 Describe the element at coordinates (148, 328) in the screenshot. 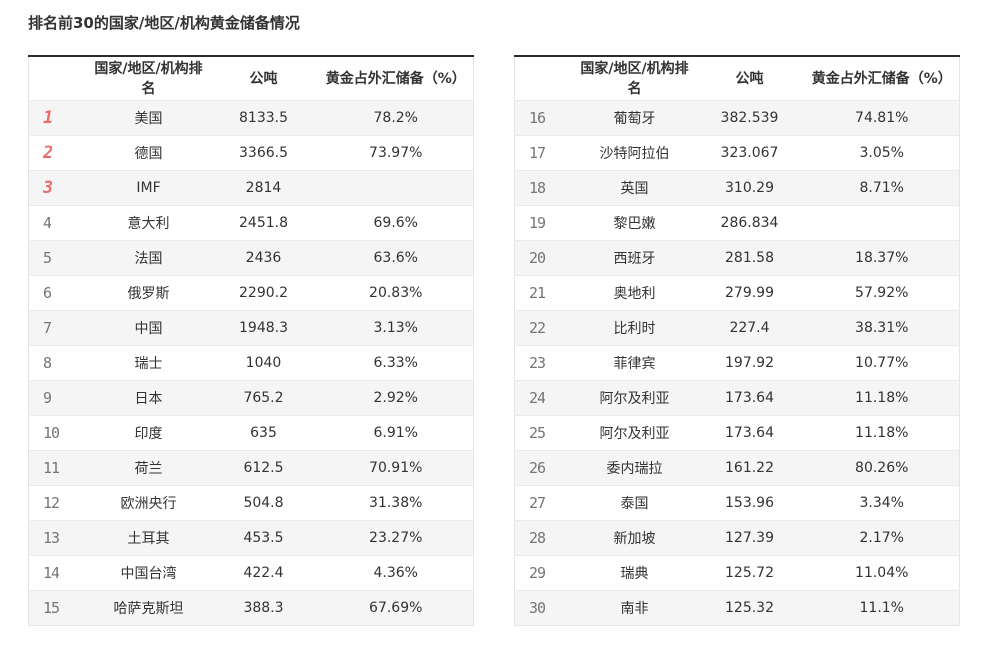

I see `name-cell: 中国` at that location.